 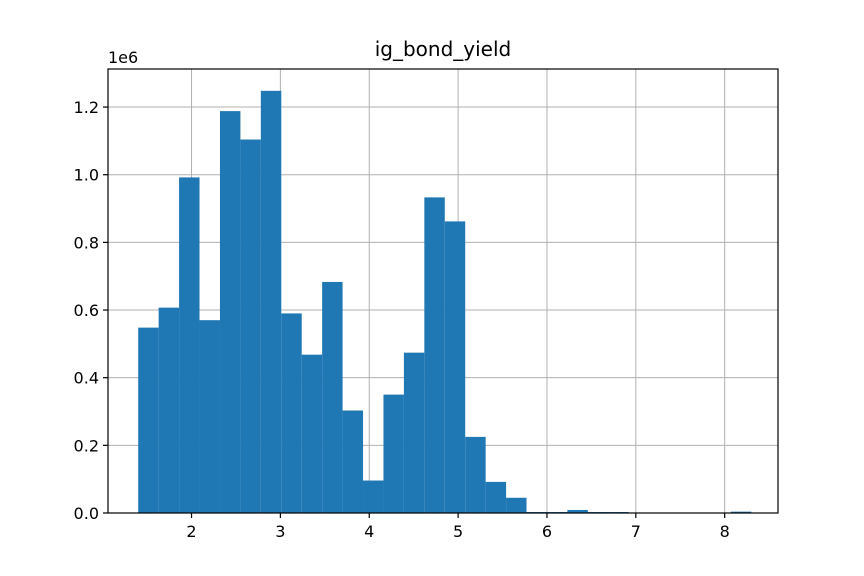 I want to click on y-tick-label: 1.2, so click(x=86, y=107).